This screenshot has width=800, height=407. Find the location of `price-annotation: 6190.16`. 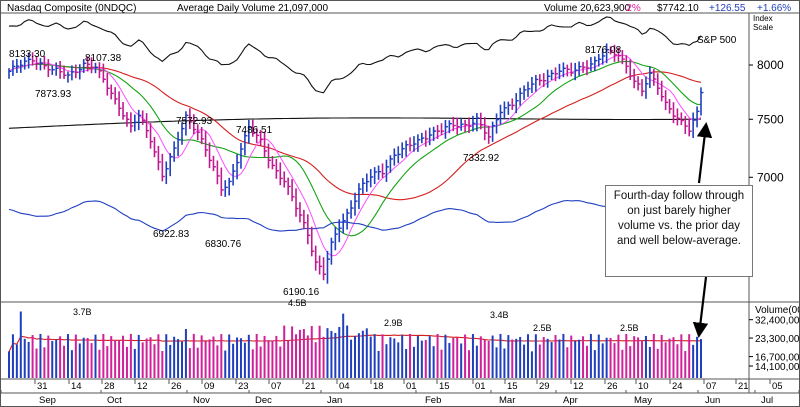

price-annotation: 6190.16 is located at coordinates (301, 292).